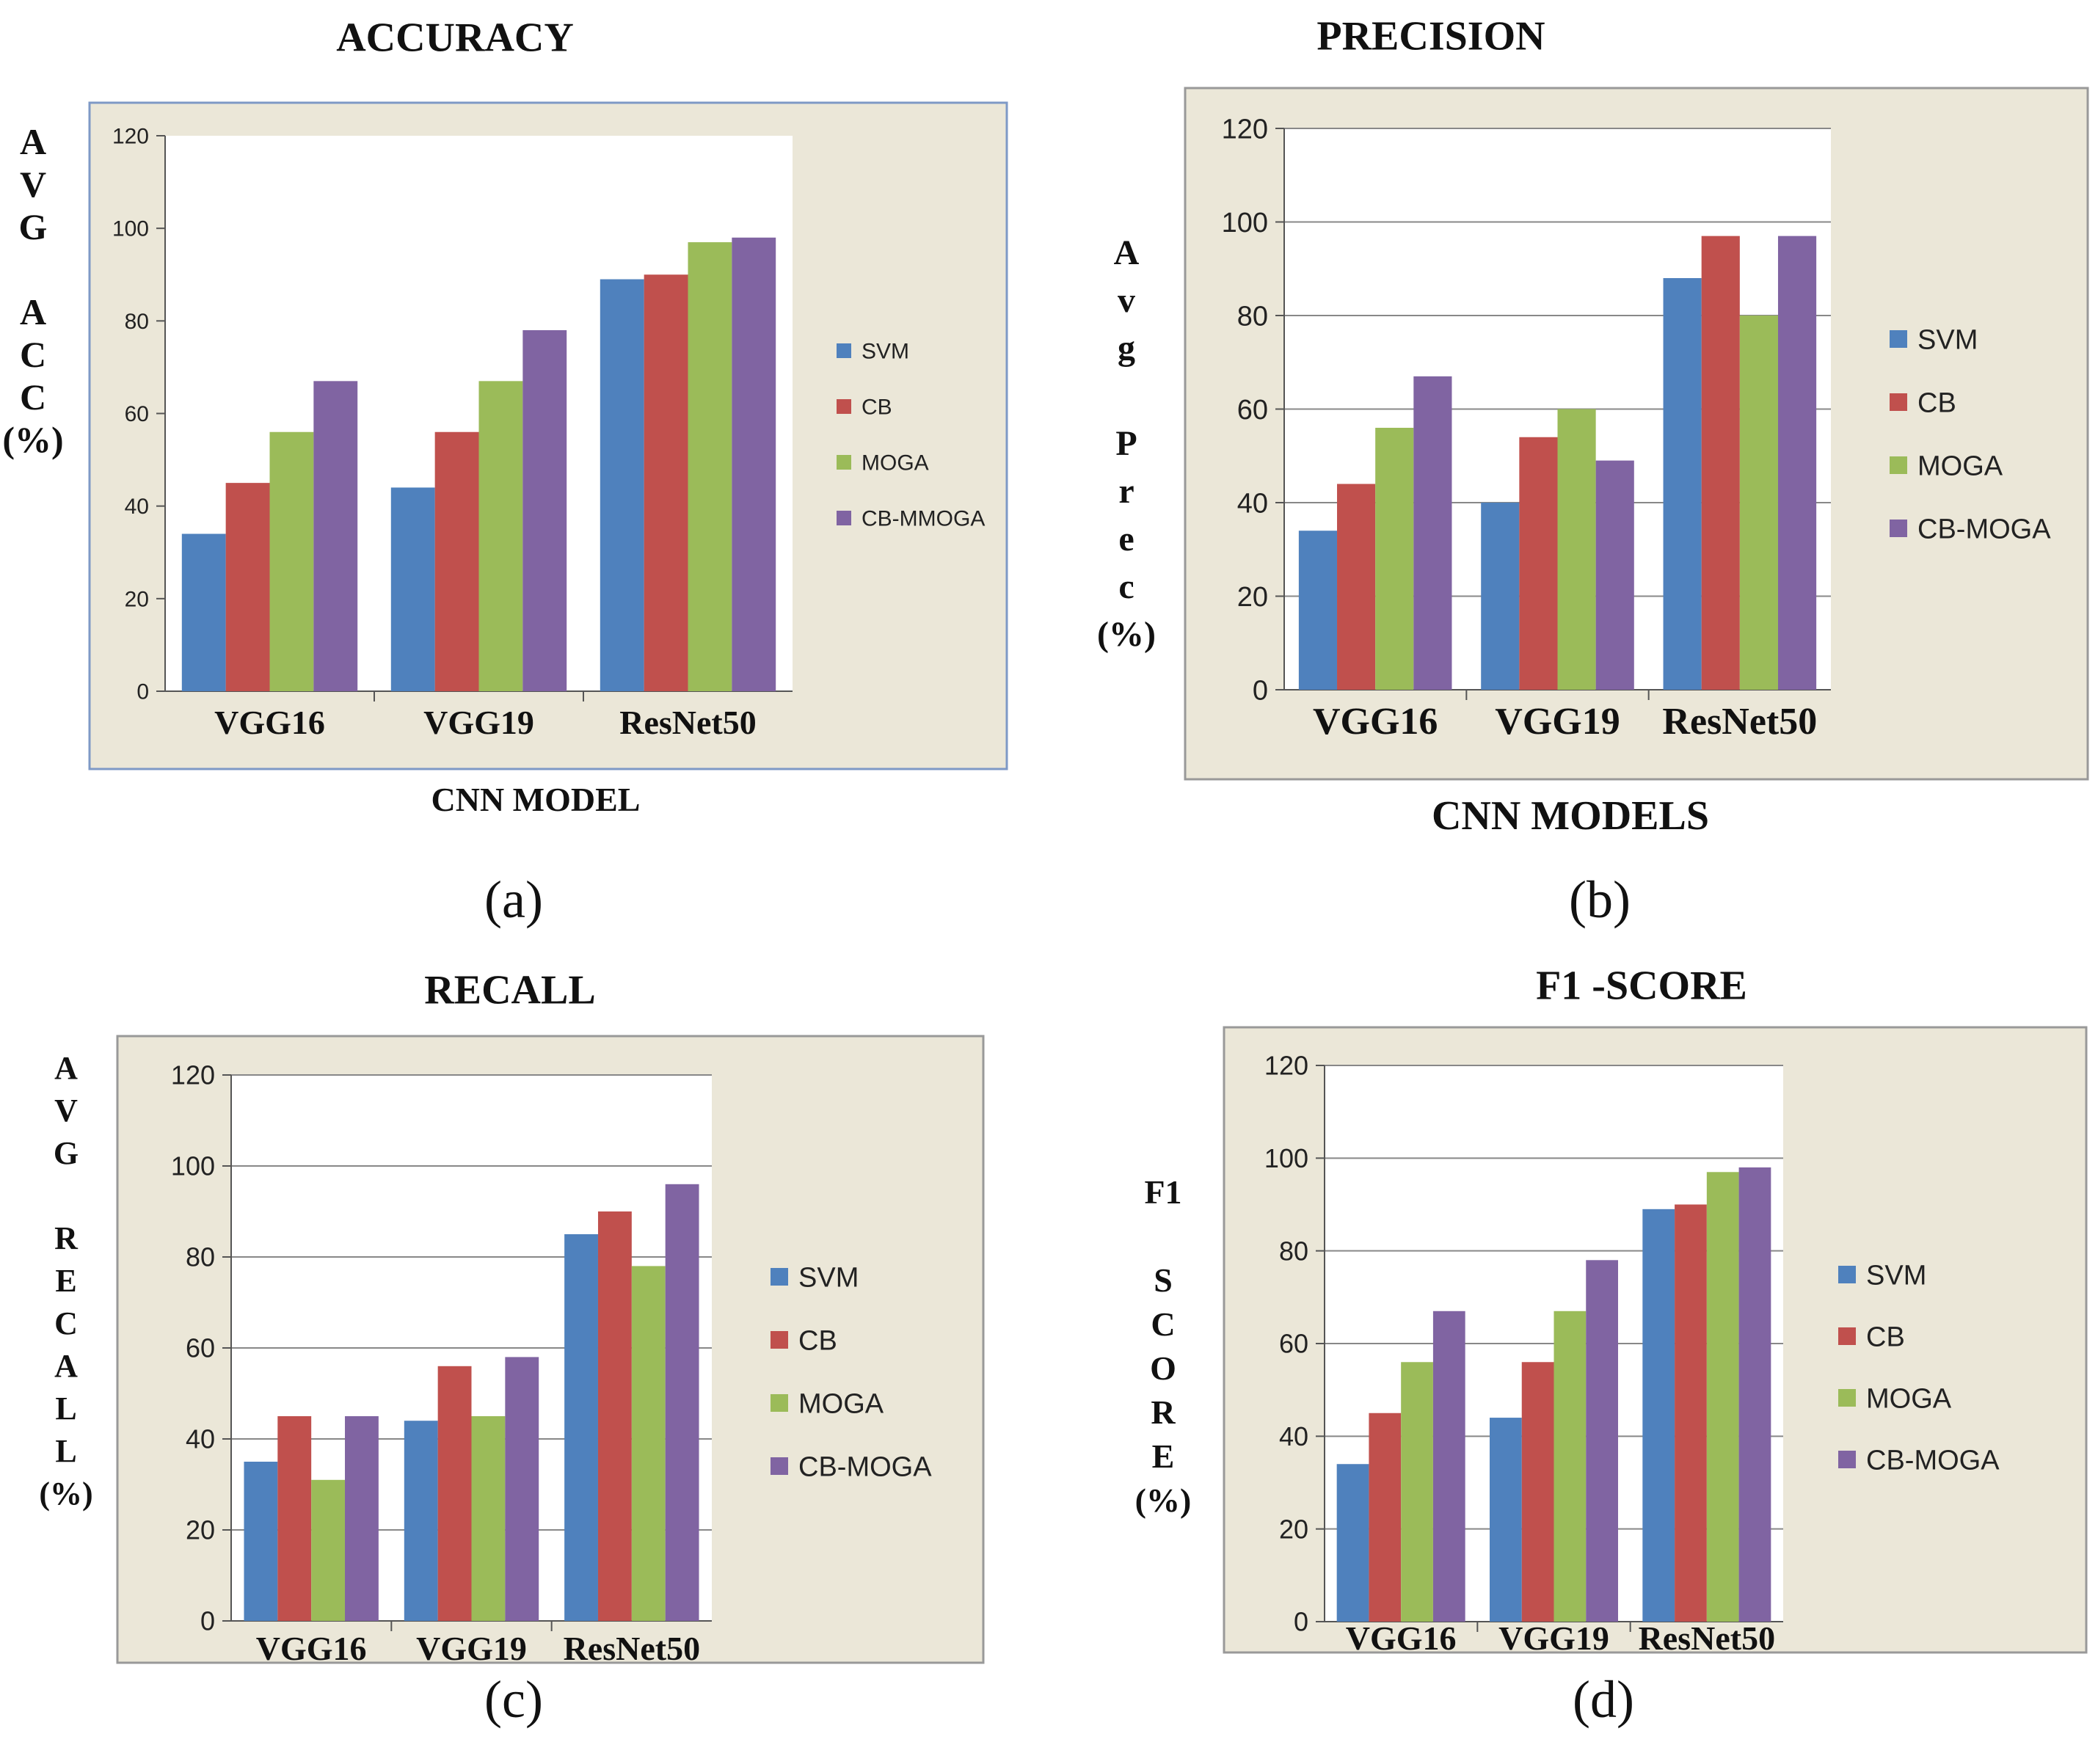 This screenshot has width=2098, height=1764. I want to click on bar-vgg19-cb-mmoga, so click(544, 510).